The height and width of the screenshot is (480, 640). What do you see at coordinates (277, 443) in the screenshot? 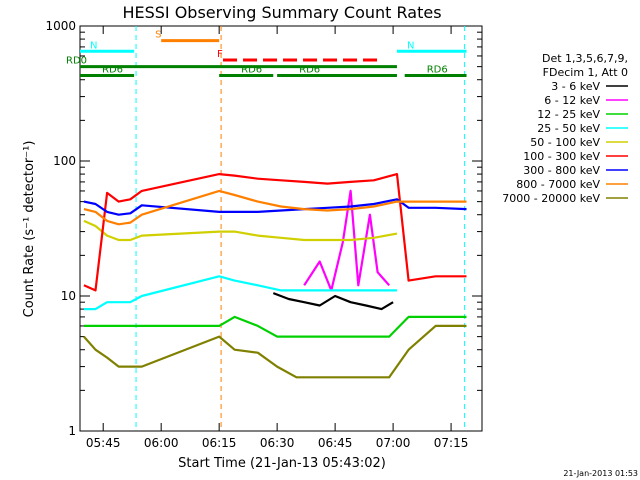
I see `x-tick-label: 06:30` at bounding box center [277, 443].